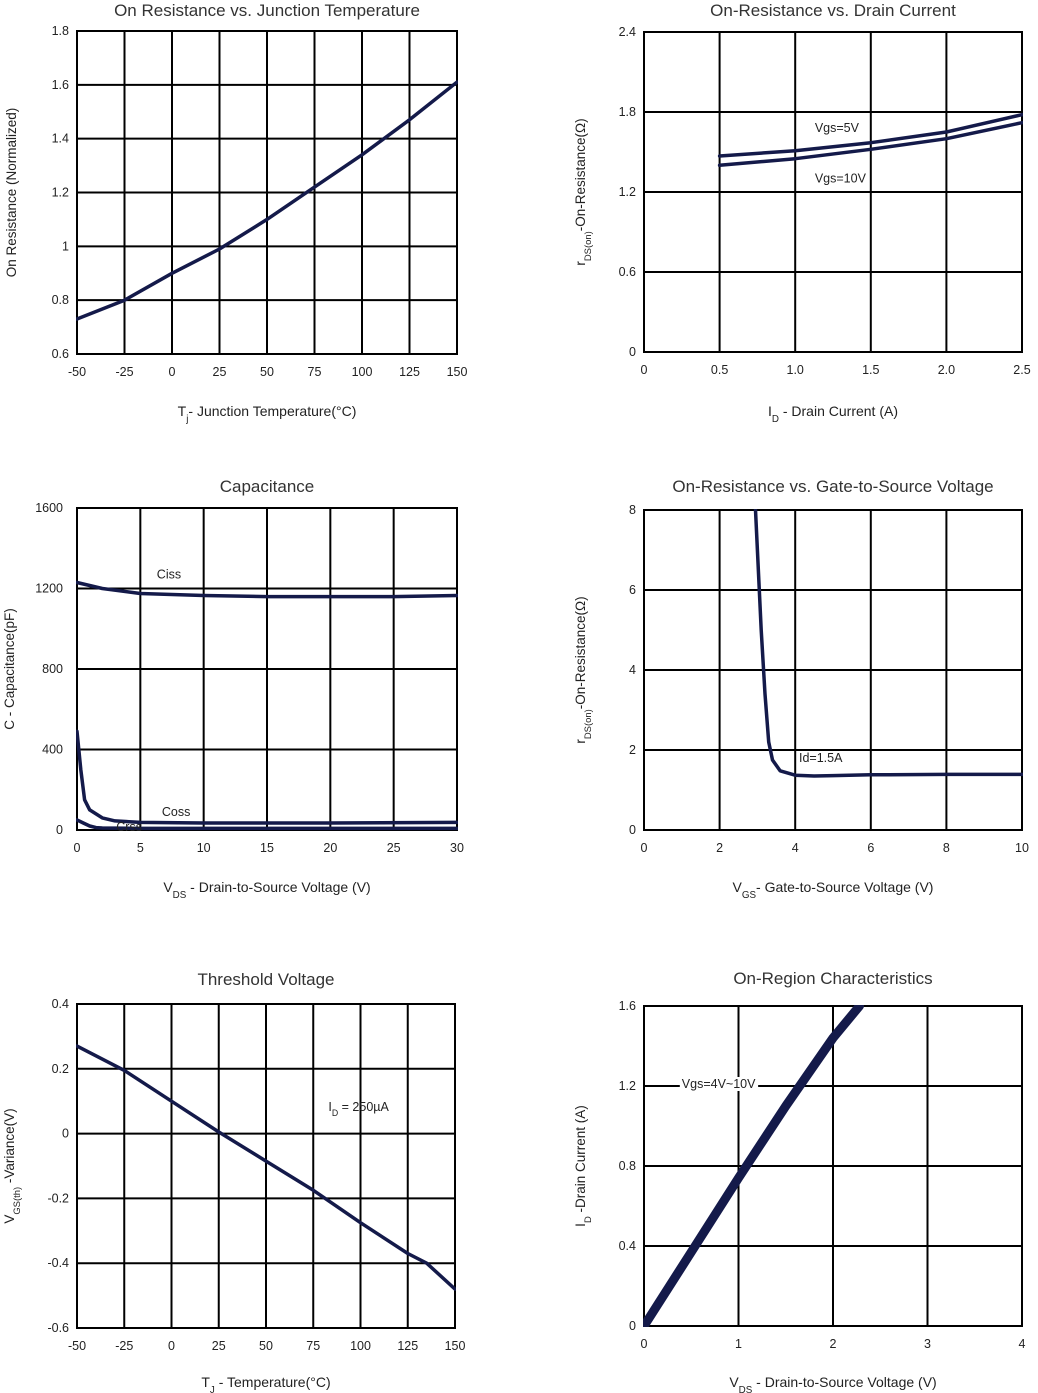 This screenshot has height=1393, width=1038. I want to click on series-coss, so click(267, 777).